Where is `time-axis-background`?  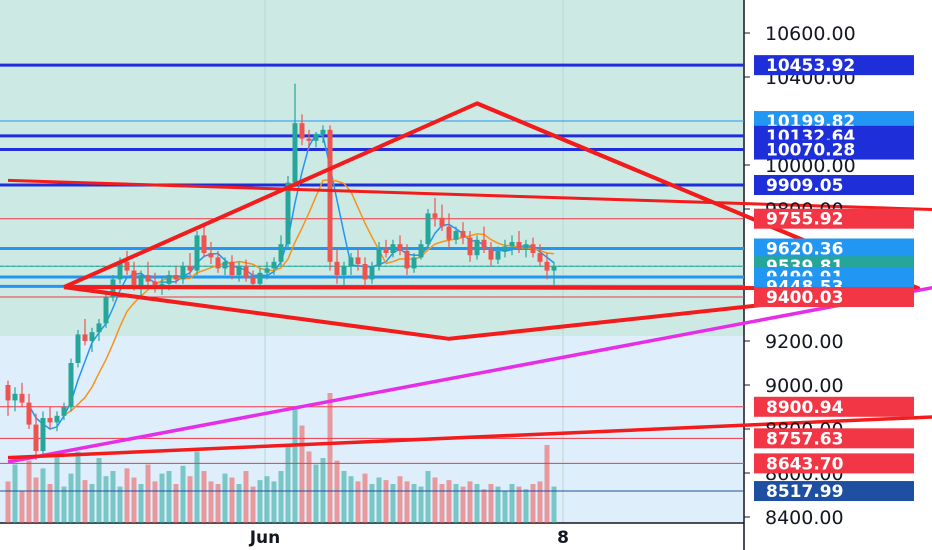
time-axis-background is located at coordinates (372, 536).